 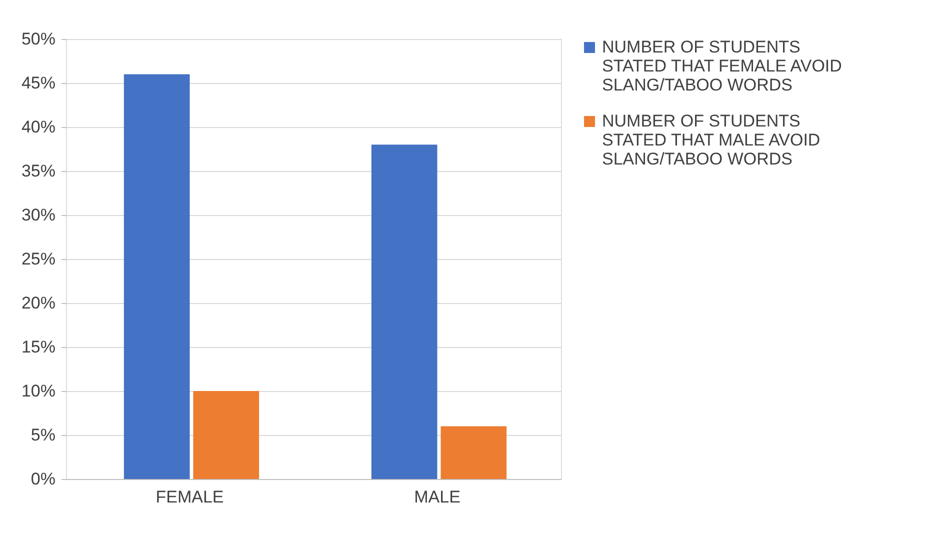 What do you see at coordinates (38, 215) in the screenshot?
I see `y-tick-label: 30%` at bounding box center [38, 215].